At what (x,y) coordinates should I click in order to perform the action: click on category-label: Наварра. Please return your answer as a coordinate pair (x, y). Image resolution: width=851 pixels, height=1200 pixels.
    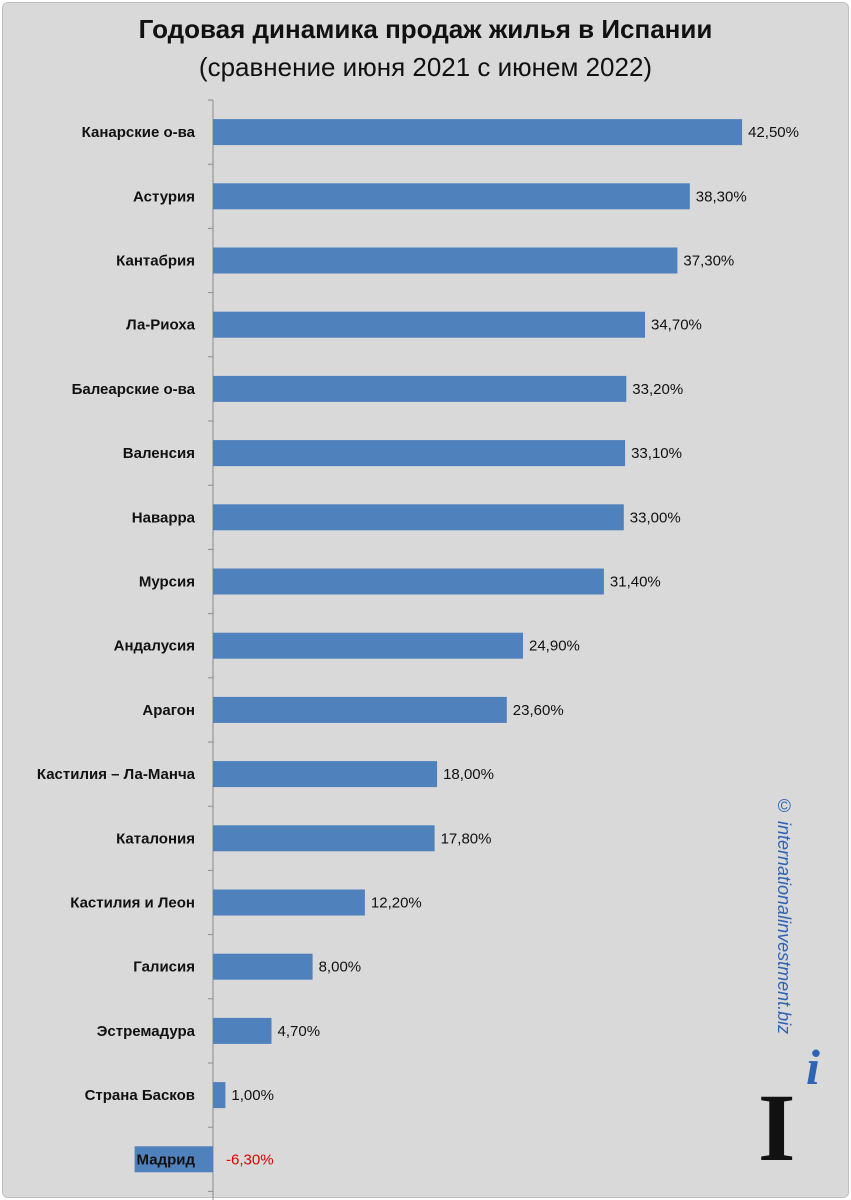
    Looking at the image, I should click on (164, 517).